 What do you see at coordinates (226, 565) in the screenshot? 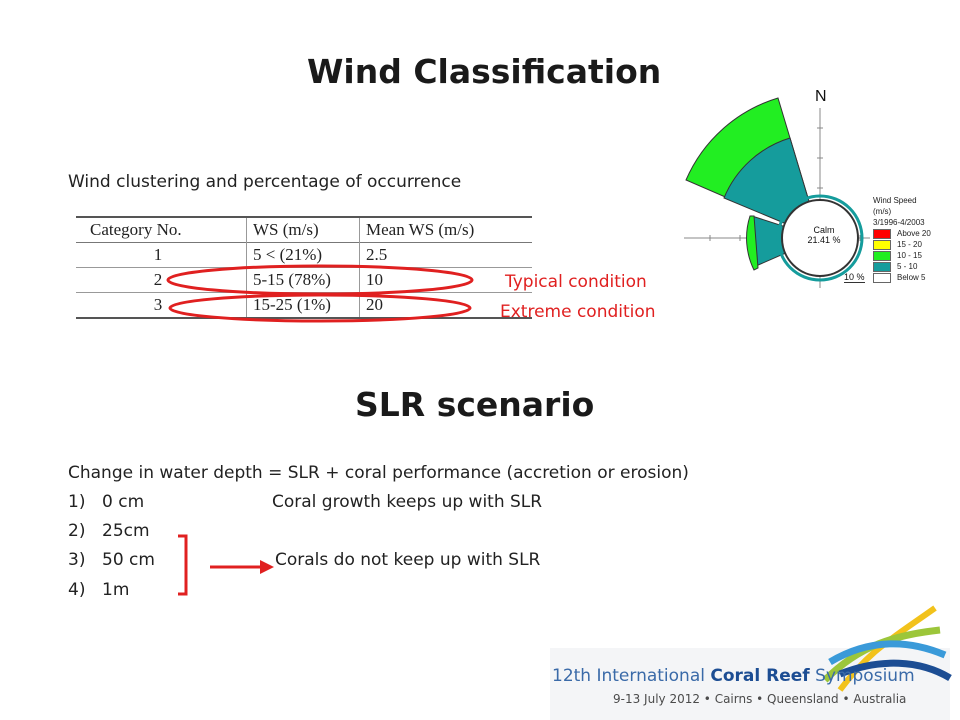
I see `bracket-arrow` at bounding box center [226, 565].